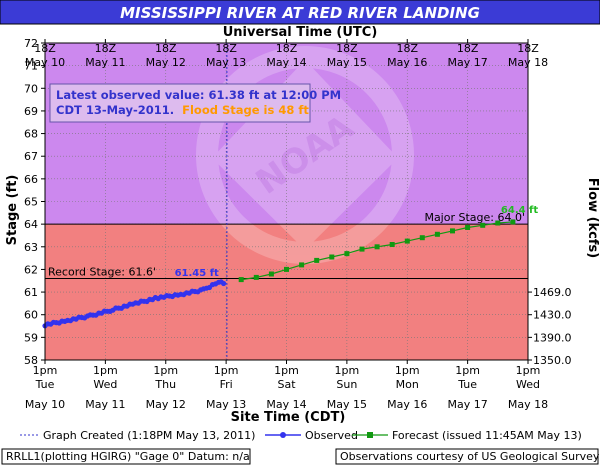 The width and height of the screenshot is (600, 469). I want to click on y-tick-label: 65, so click(31, 202).